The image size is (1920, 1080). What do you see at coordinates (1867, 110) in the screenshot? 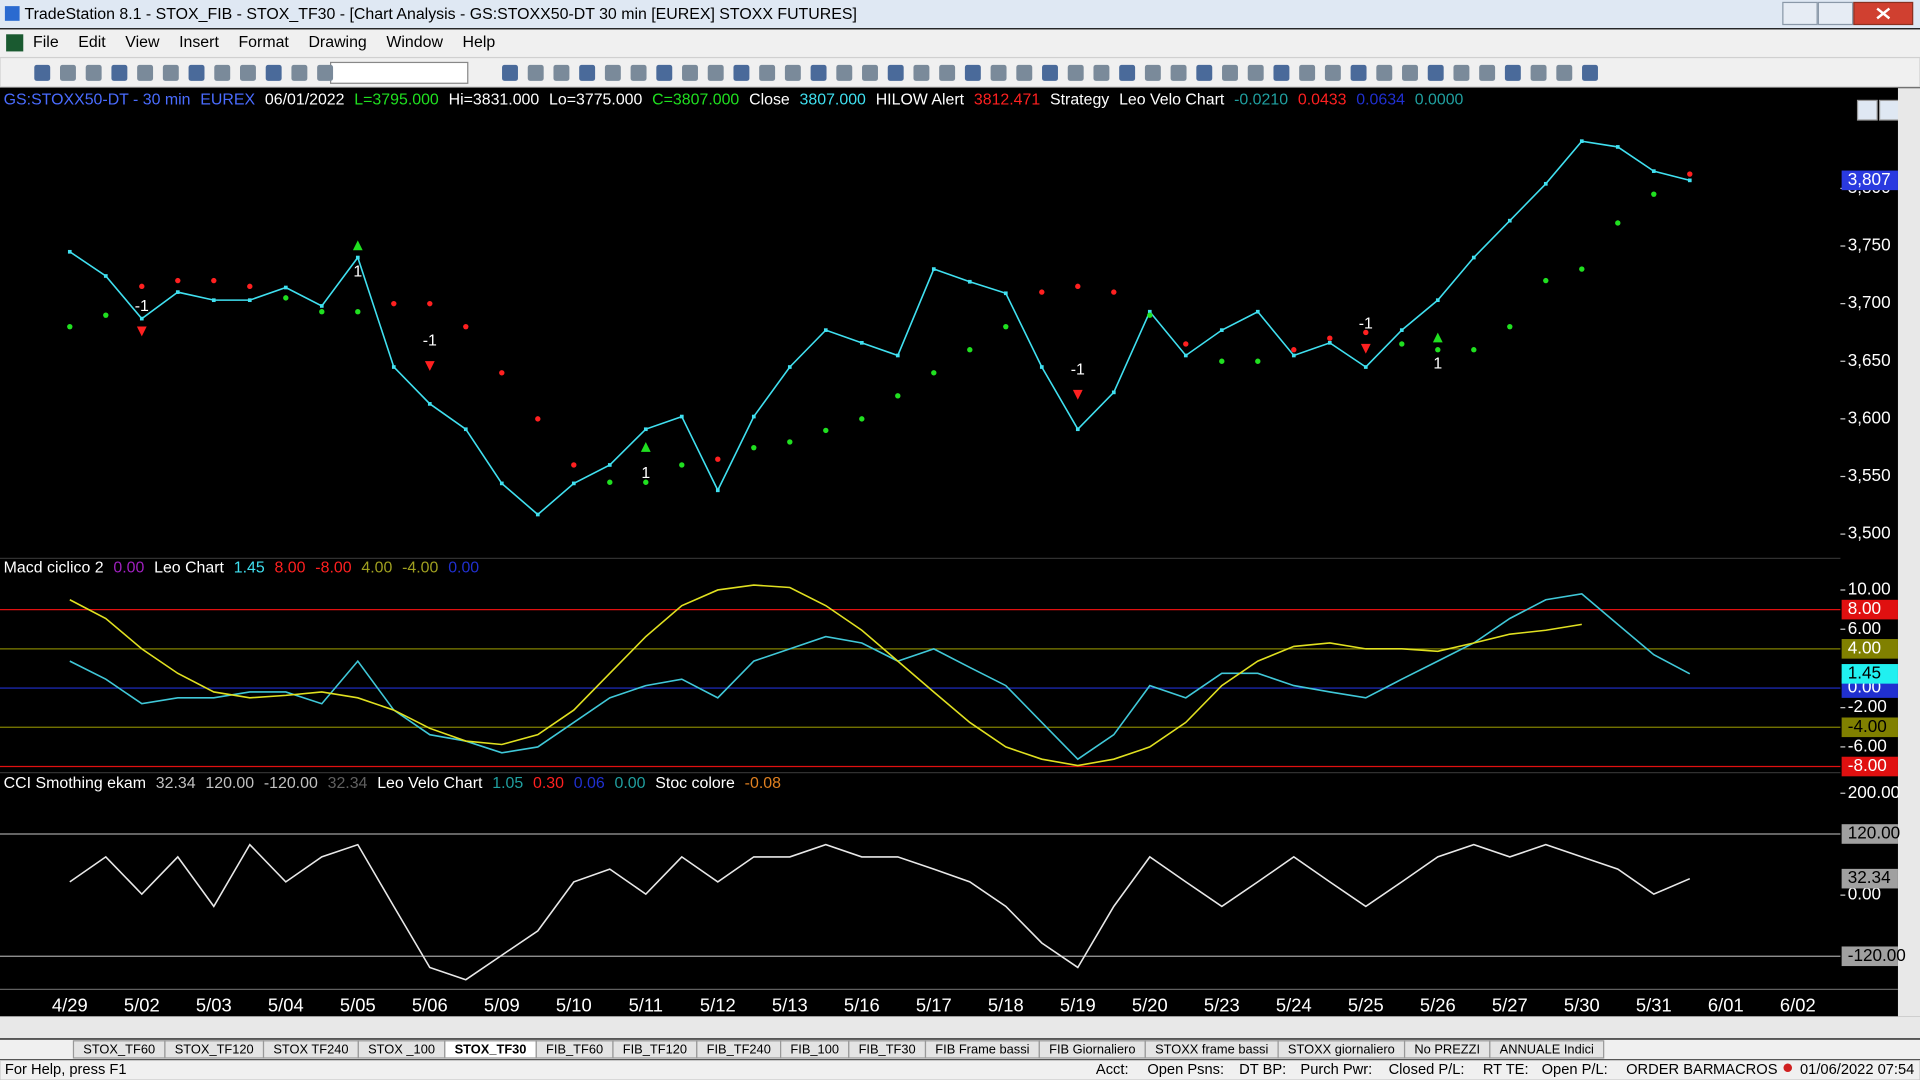
I see `chart-minimize` at bounding box center [1867, 110].